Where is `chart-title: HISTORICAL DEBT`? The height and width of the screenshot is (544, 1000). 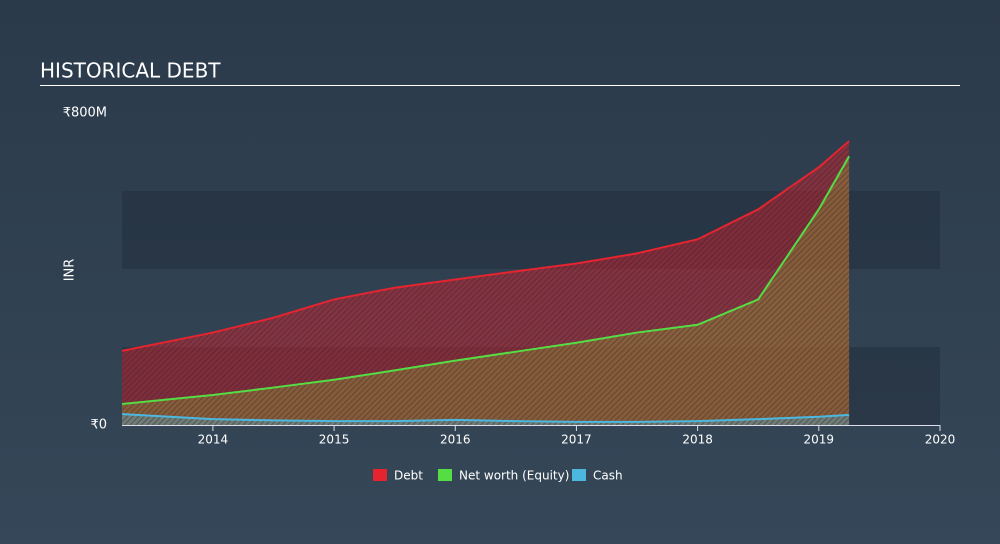 chart-title: HISTORICAL DEBT is located at coordinates (130, 71).